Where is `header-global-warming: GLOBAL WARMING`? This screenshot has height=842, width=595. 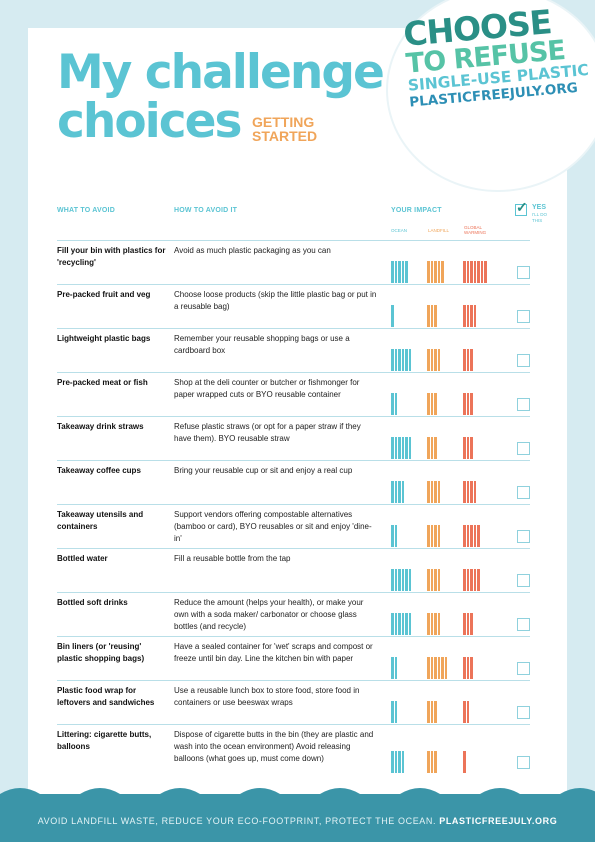 header-global-warming: GLOBAL WARMING is located at coordinates (475, 230).